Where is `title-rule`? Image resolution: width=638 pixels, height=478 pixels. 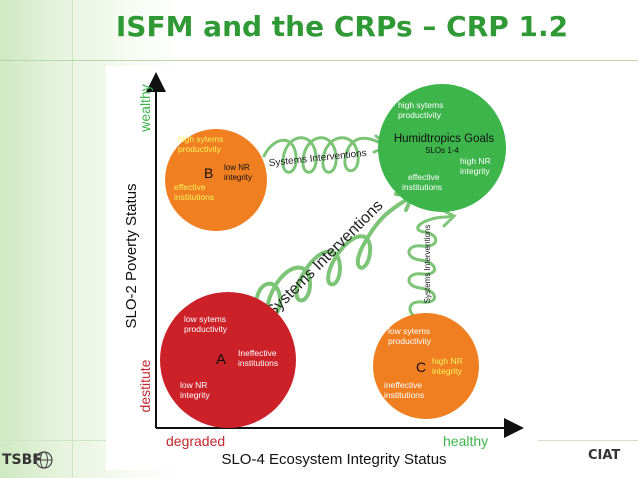 title-rule is located at coordinates (319, 60).